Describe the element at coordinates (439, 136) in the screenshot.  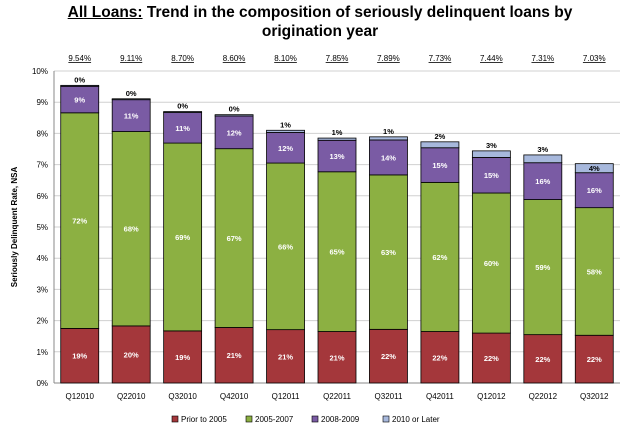
I see `data-label: 2%` at that location.